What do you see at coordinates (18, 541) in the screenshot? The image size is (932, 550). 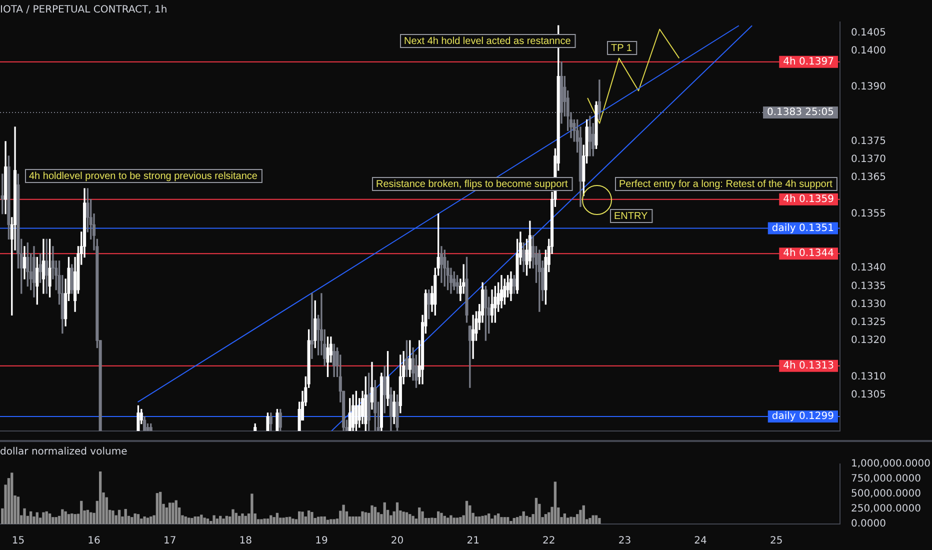 I see `x-tick-label: 15` at bounding box center [18, 541].